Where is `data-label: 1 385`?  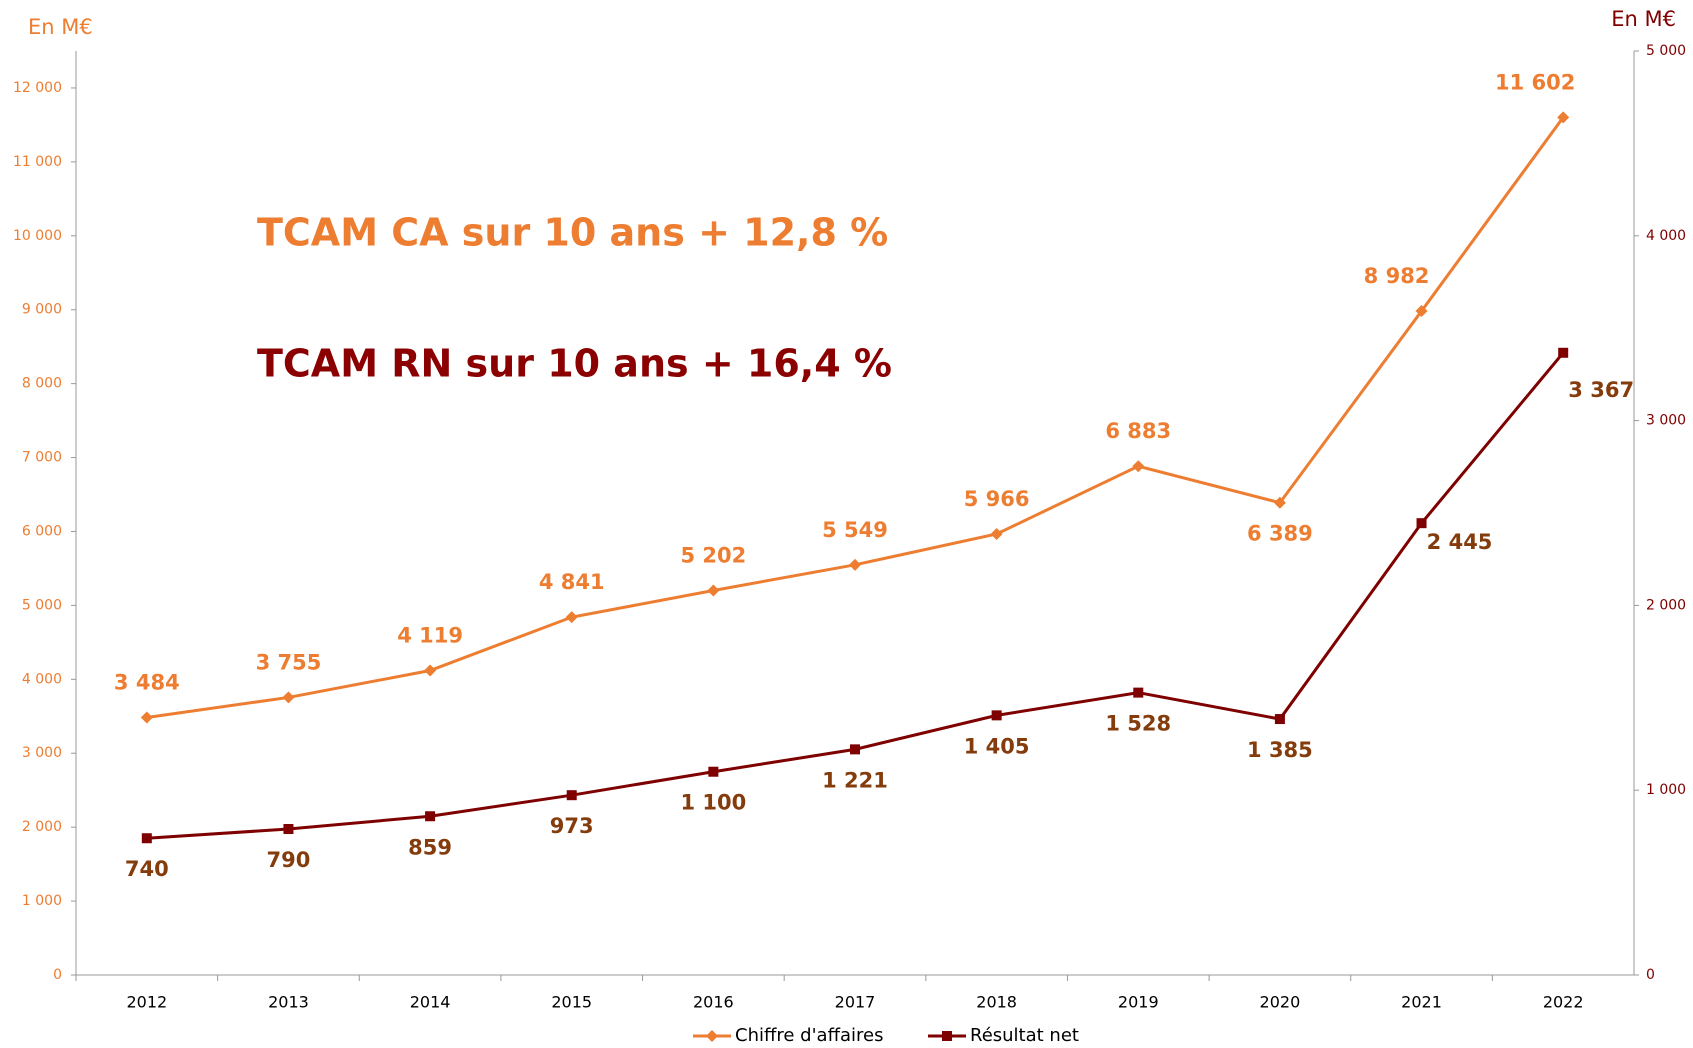
data-label: 1 385 is located at coordinates (1280, 750).